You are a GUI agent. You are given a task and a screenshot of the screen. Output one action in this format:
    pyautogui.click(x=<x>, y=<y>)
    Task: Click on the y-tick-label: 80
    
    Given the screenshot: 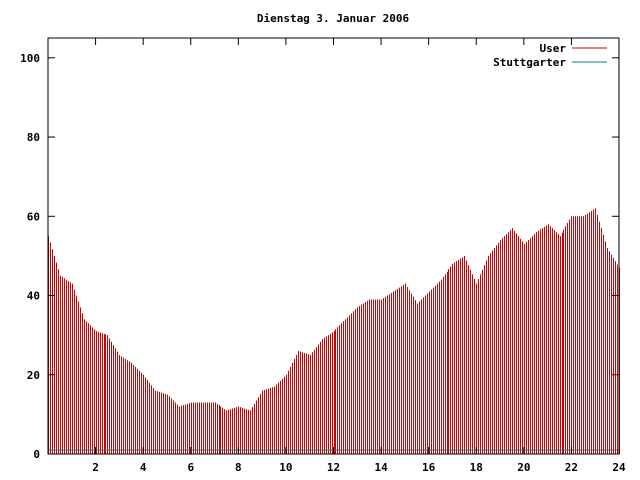 What is the action you would take?
    pyautogui.click(x=33, y=137)
    